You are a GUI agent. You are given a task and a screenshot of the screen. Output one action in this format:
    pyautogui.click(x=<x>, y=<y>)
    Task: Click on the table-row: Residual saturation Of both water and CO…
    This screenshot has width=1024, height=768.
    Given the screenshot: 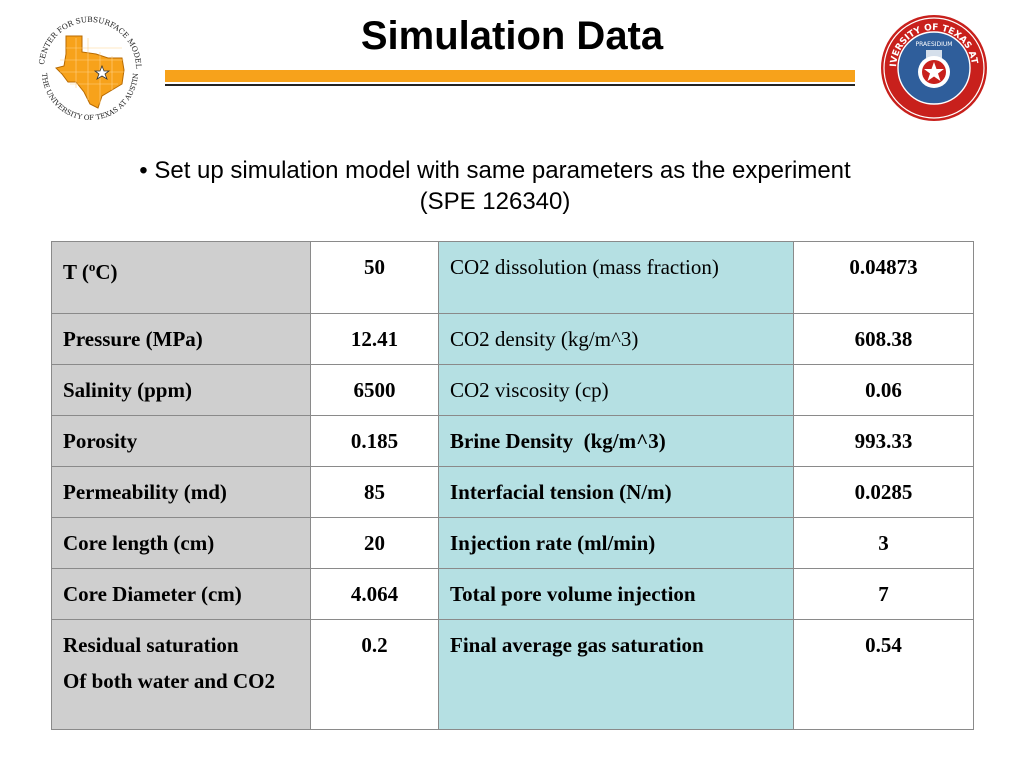 What is the action you would take?
    pyautogui.click(x=512, y=674)
    